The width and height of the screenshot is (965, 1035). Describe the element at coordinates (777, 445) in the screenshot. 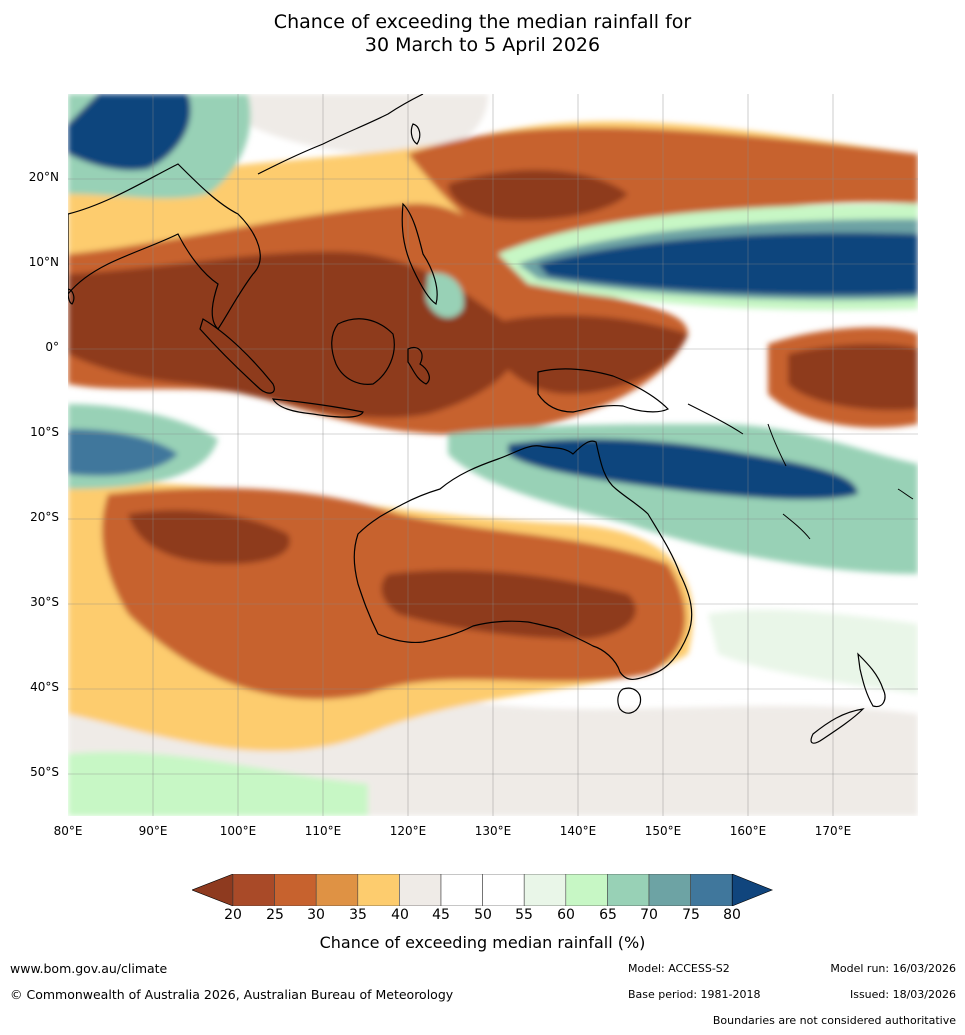

I see `vanuatu-coastline` at that location.